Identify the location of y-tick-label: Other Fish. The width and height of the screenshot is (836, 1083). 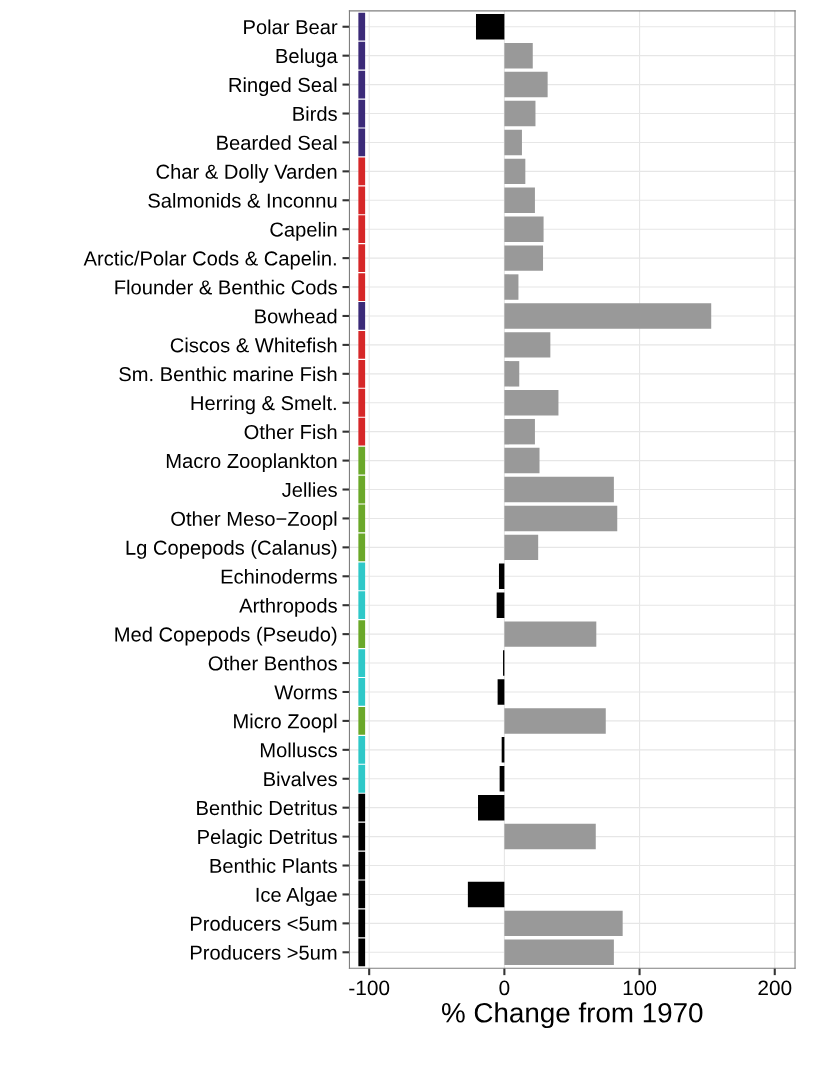
(290, 432).